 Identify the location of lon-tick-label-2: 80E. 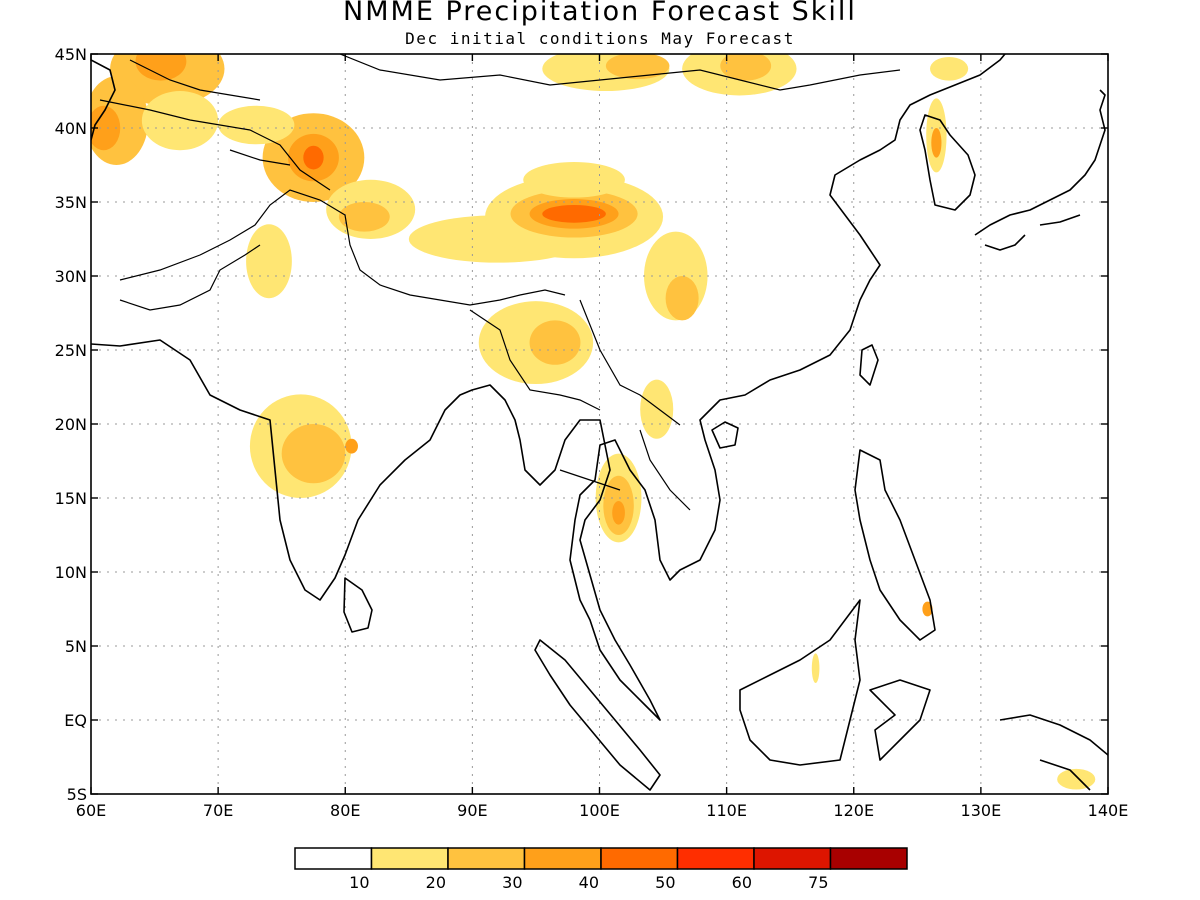
(345, 810).